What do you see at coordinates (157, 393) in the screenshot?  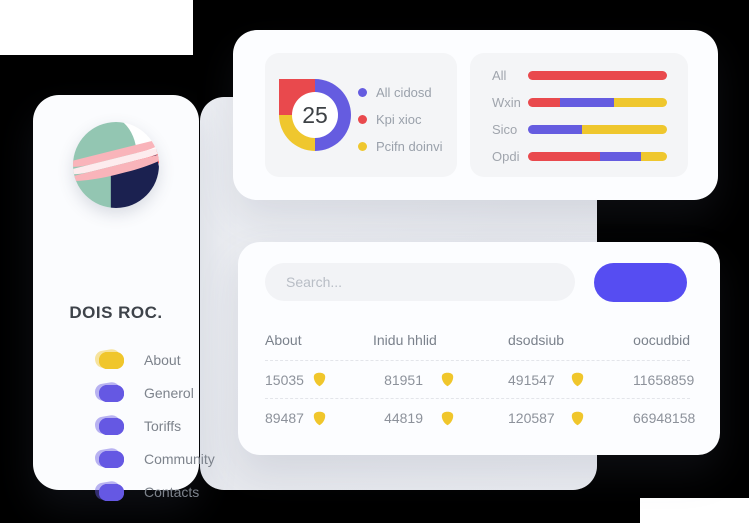 I see `sidebar-item-generol: Generol` at bounding box center [157, 393].